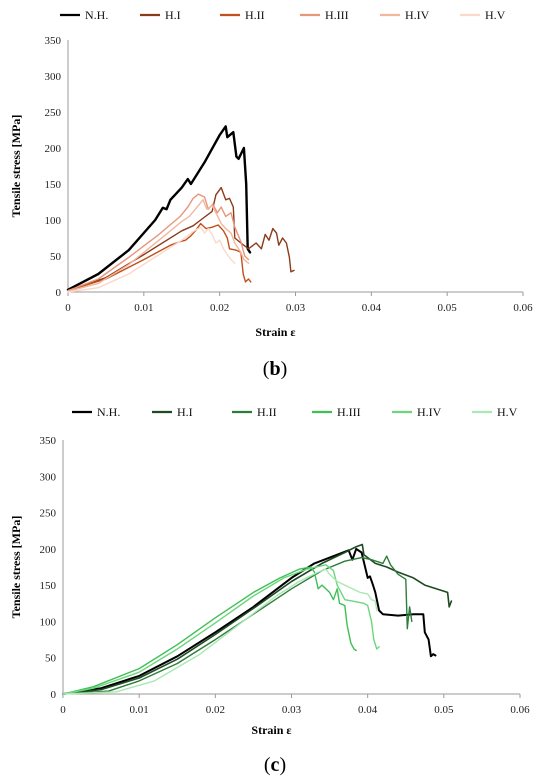 The height and width of the screenshot is (782, 550). I want to click on panel-c-legend-label: N.H., so click(108, 412).